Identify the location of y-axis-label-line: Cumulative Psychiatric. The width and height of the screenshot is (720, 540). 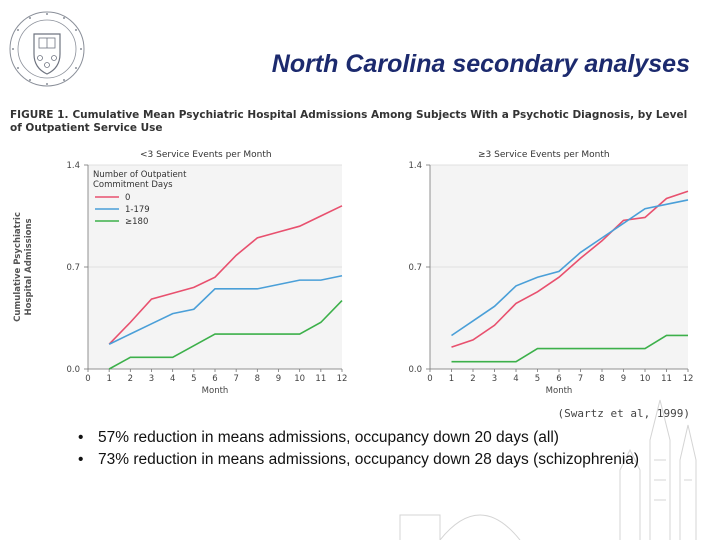
(18, 267).